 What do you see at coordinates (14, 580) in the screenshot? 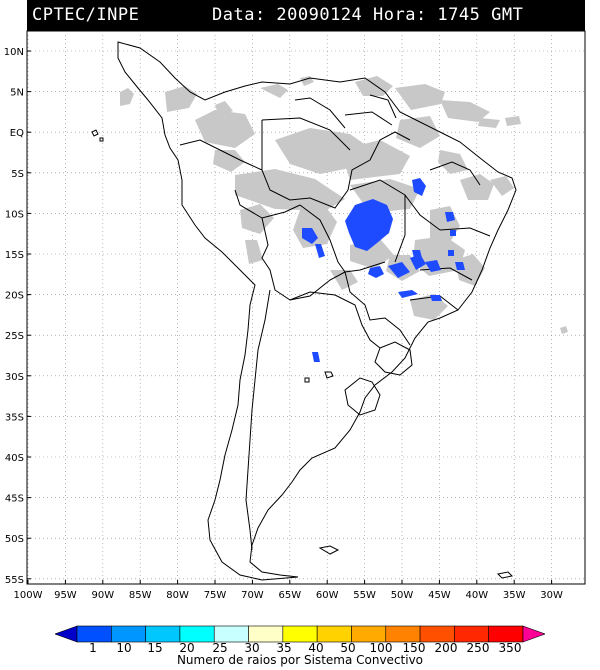
I see `latitude-label: 55S` at bounding box center [14, 580].